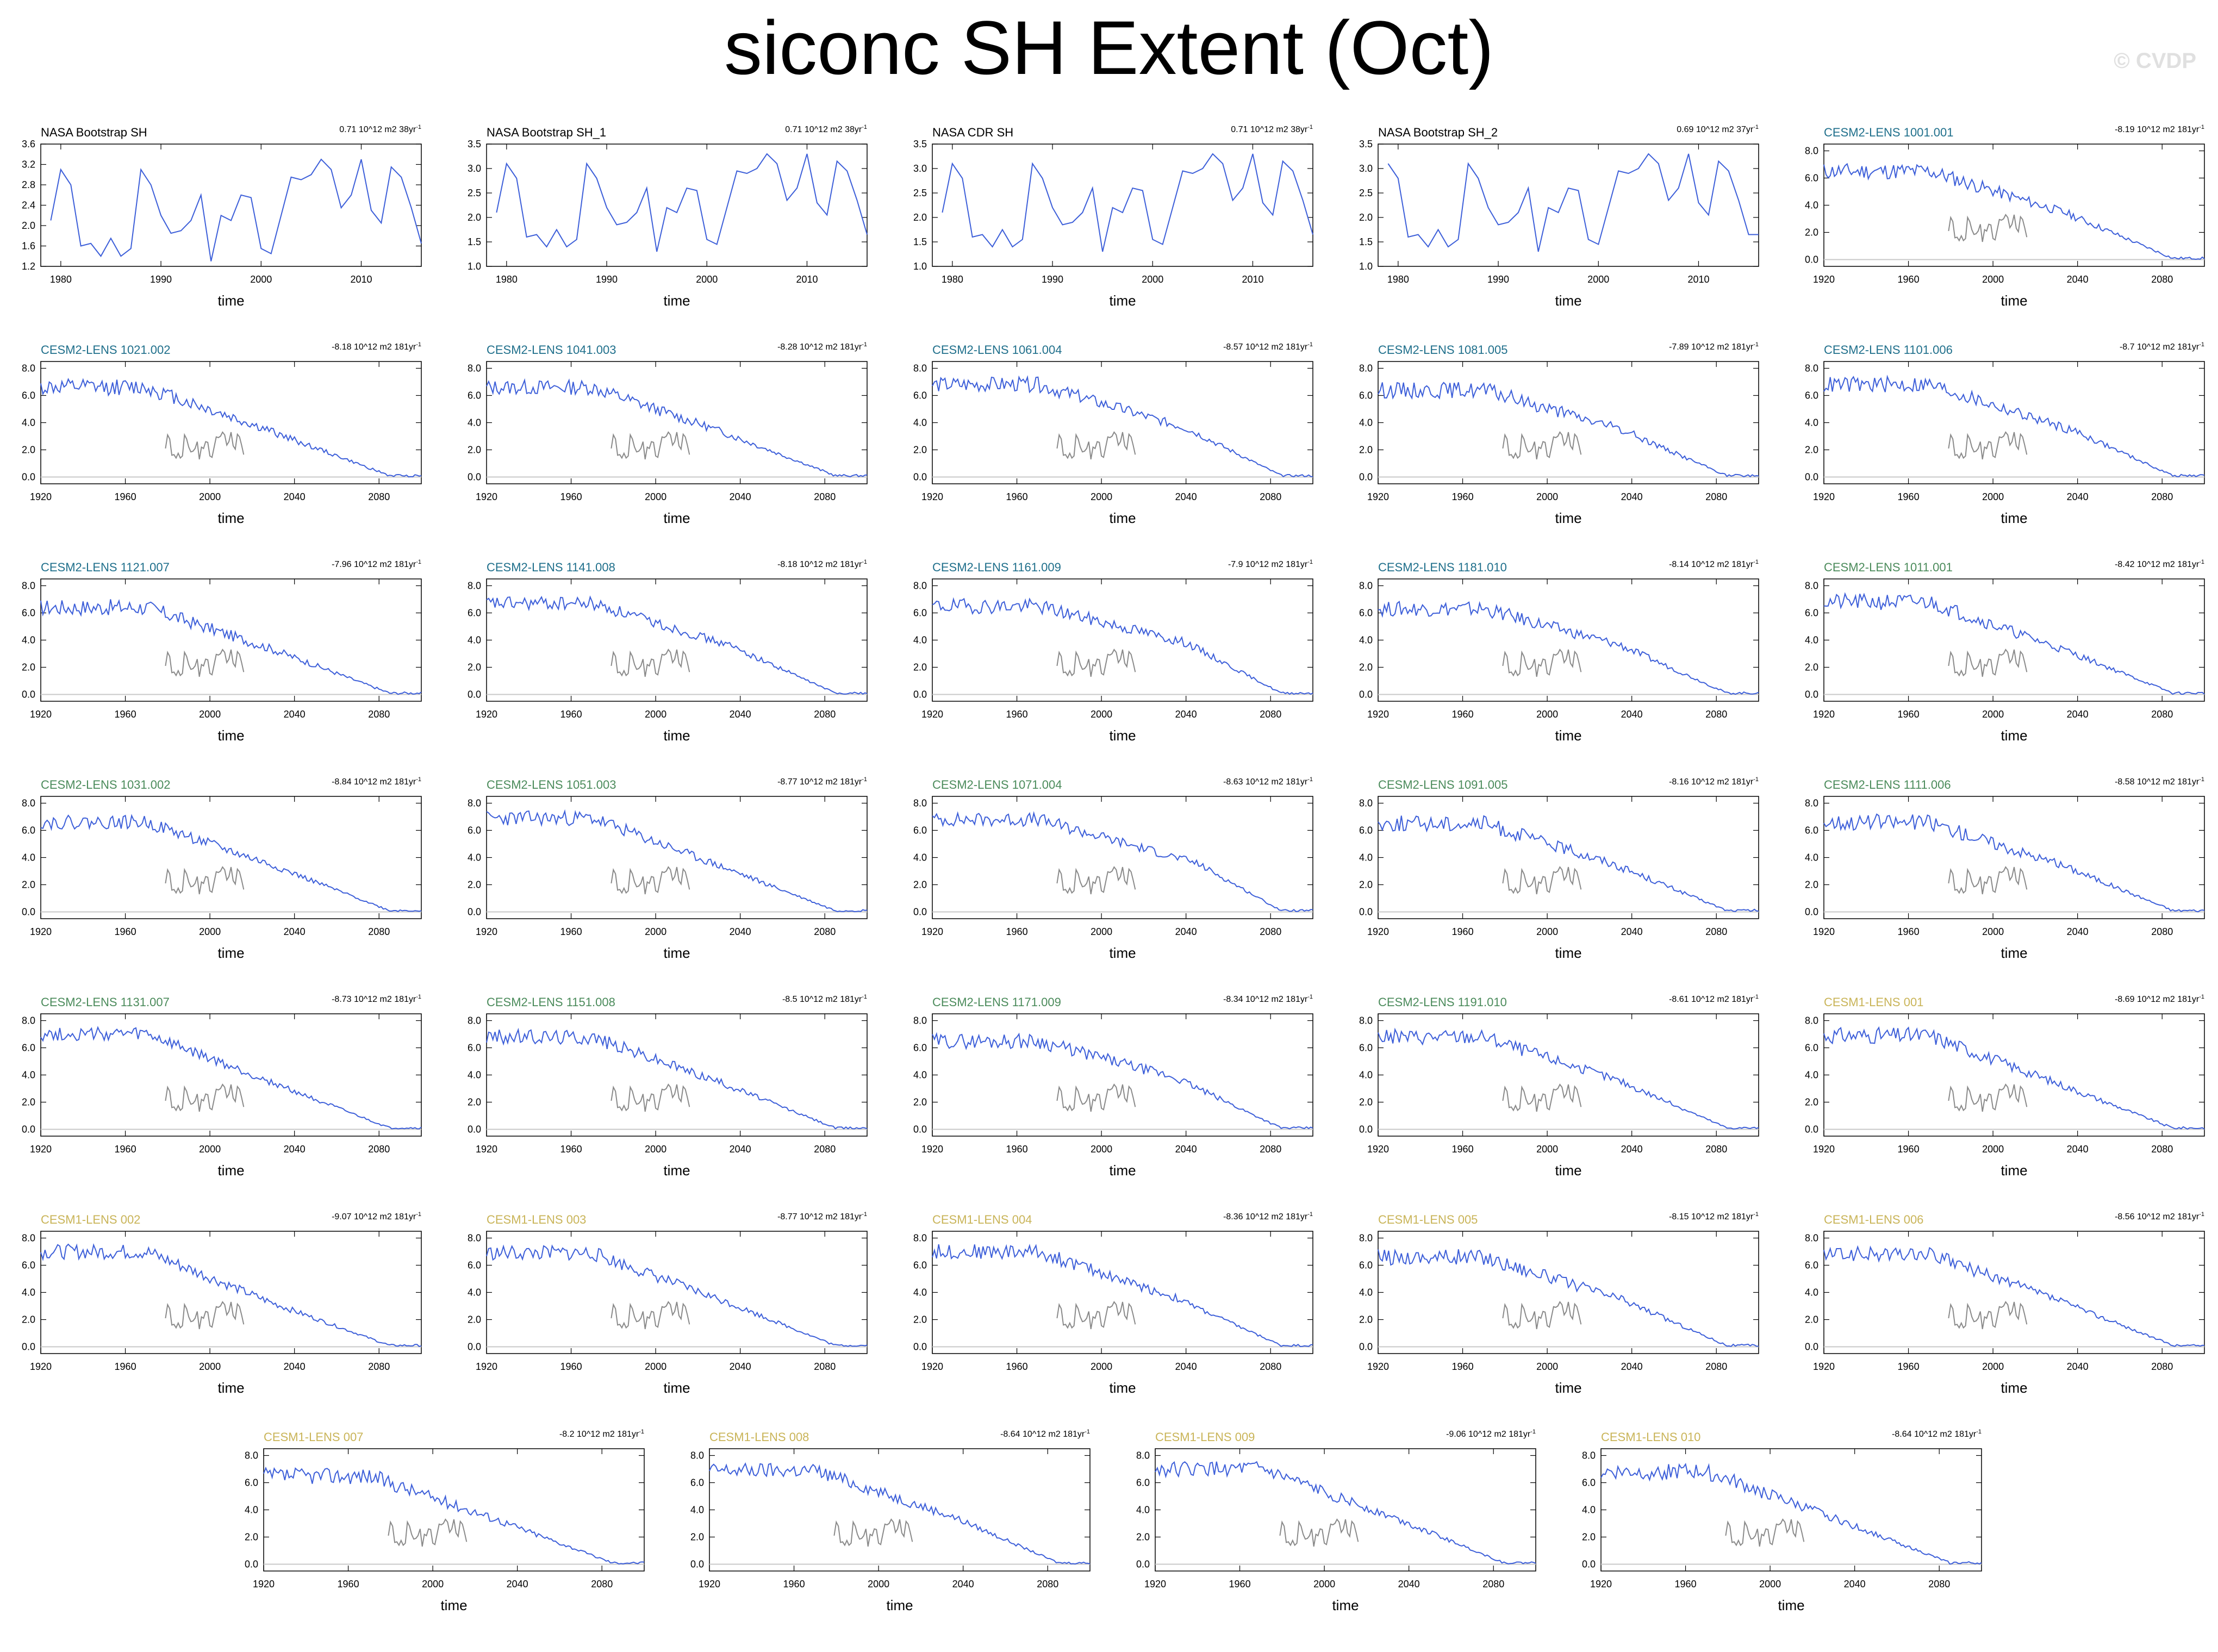 This screenshot has height=1652, width=2218. I want to click on trend-label: -8.16 10^12 m2 181yr-1, so click(1714, 781).